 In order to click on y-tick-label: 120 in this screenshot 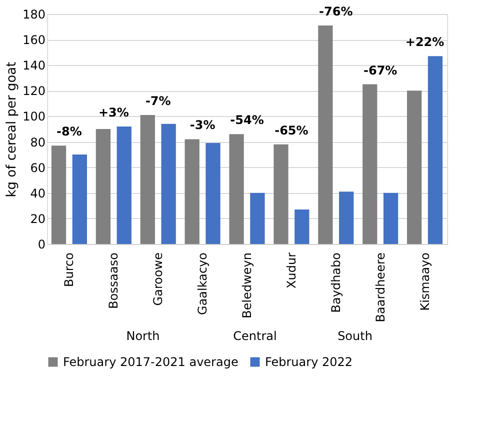, I will do `click(34, 91)`.